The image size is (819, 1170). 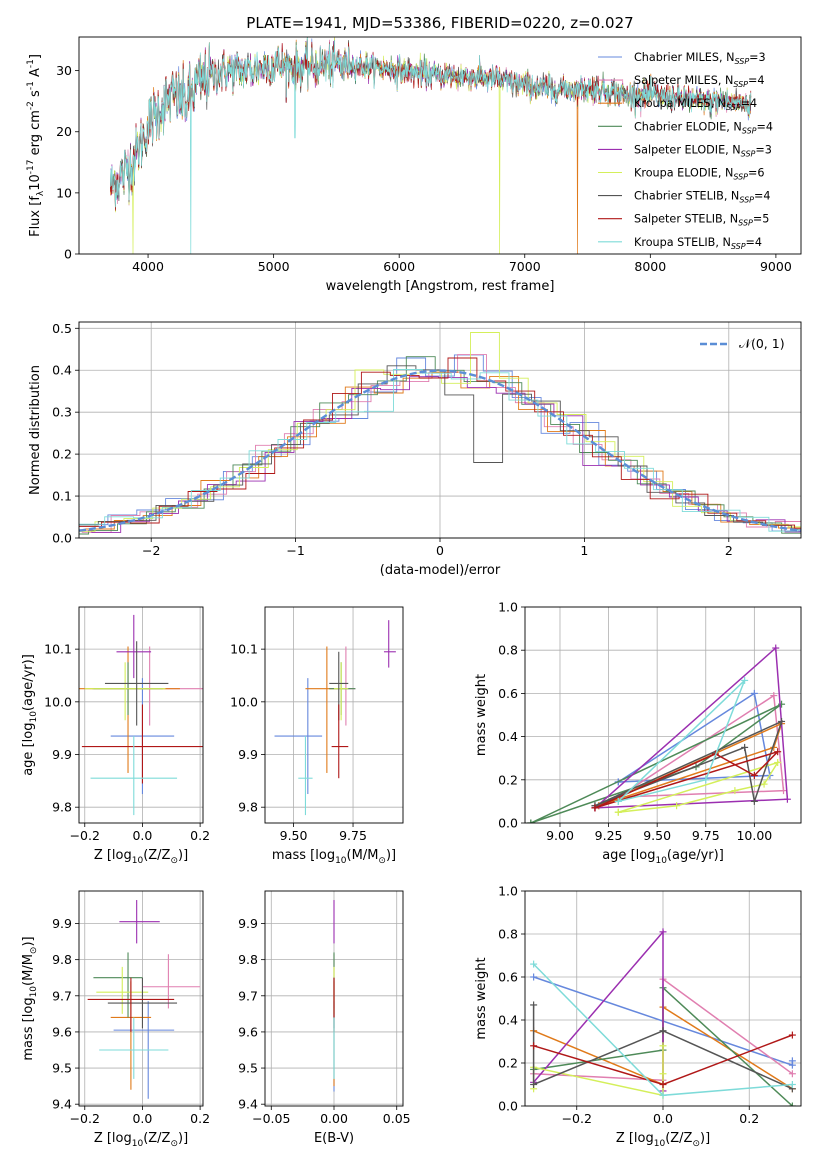 What do you see at coordinates (684, 57) in the screenshot?
I see `legend-text: Chabrier MILES, N` at bounding box center [684, 57].